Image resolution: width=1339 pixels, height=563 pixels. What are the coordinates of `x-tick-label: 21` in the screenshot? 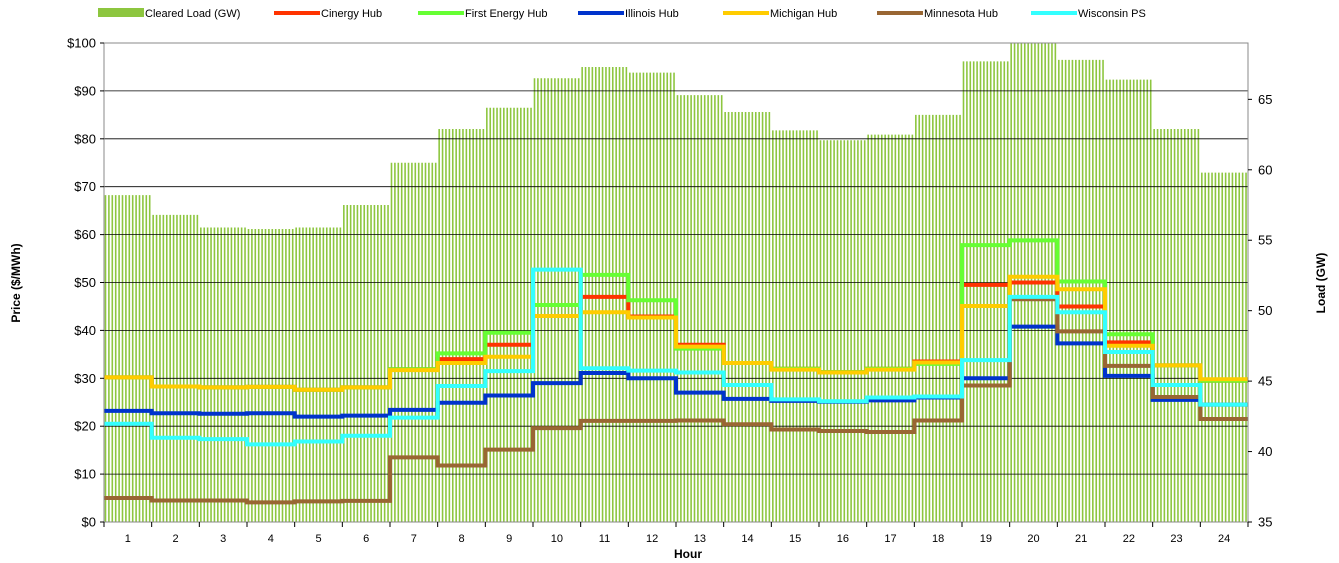 It's located at (1081, 539).